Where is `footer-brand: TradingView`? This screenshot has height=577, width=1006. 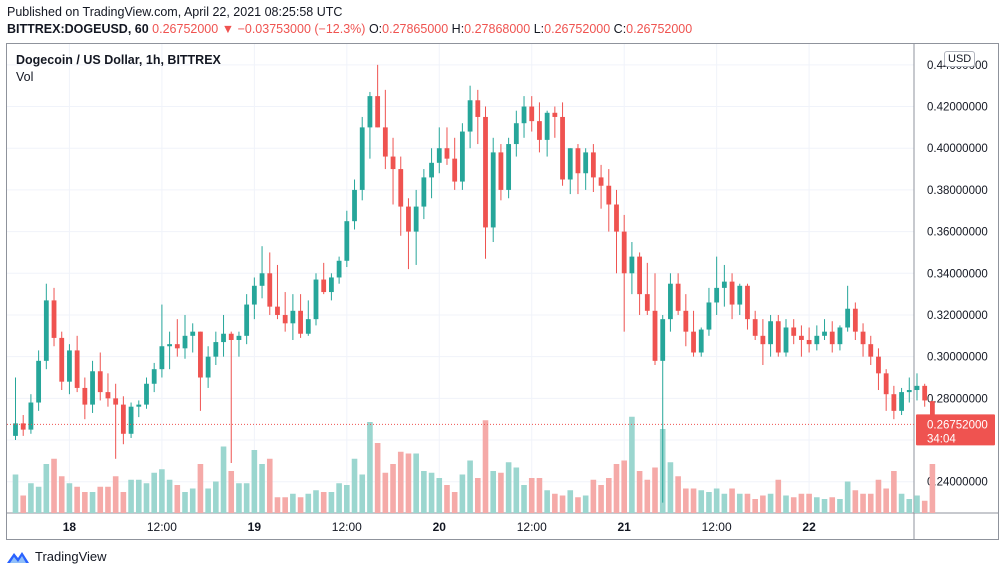
footer-brand: TradingView is located at coordinates (56, 556).